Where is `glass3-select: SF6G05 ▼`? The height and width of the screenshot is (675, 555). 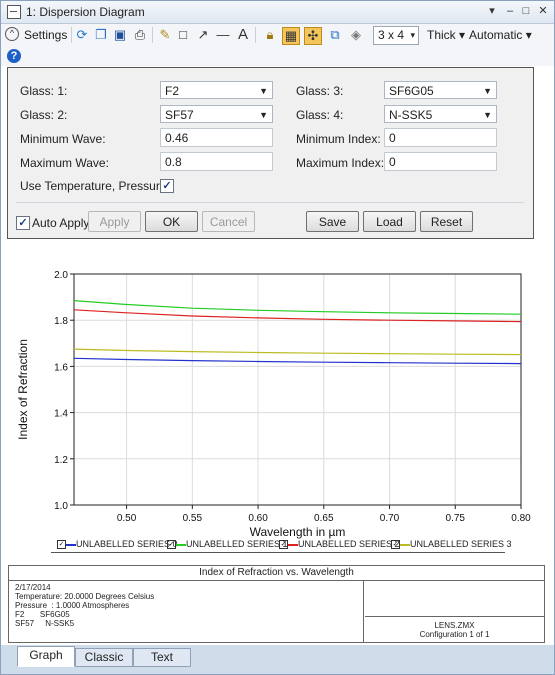
glass3-select: SF6G05 ▼ is located at coordinates (440, 90).